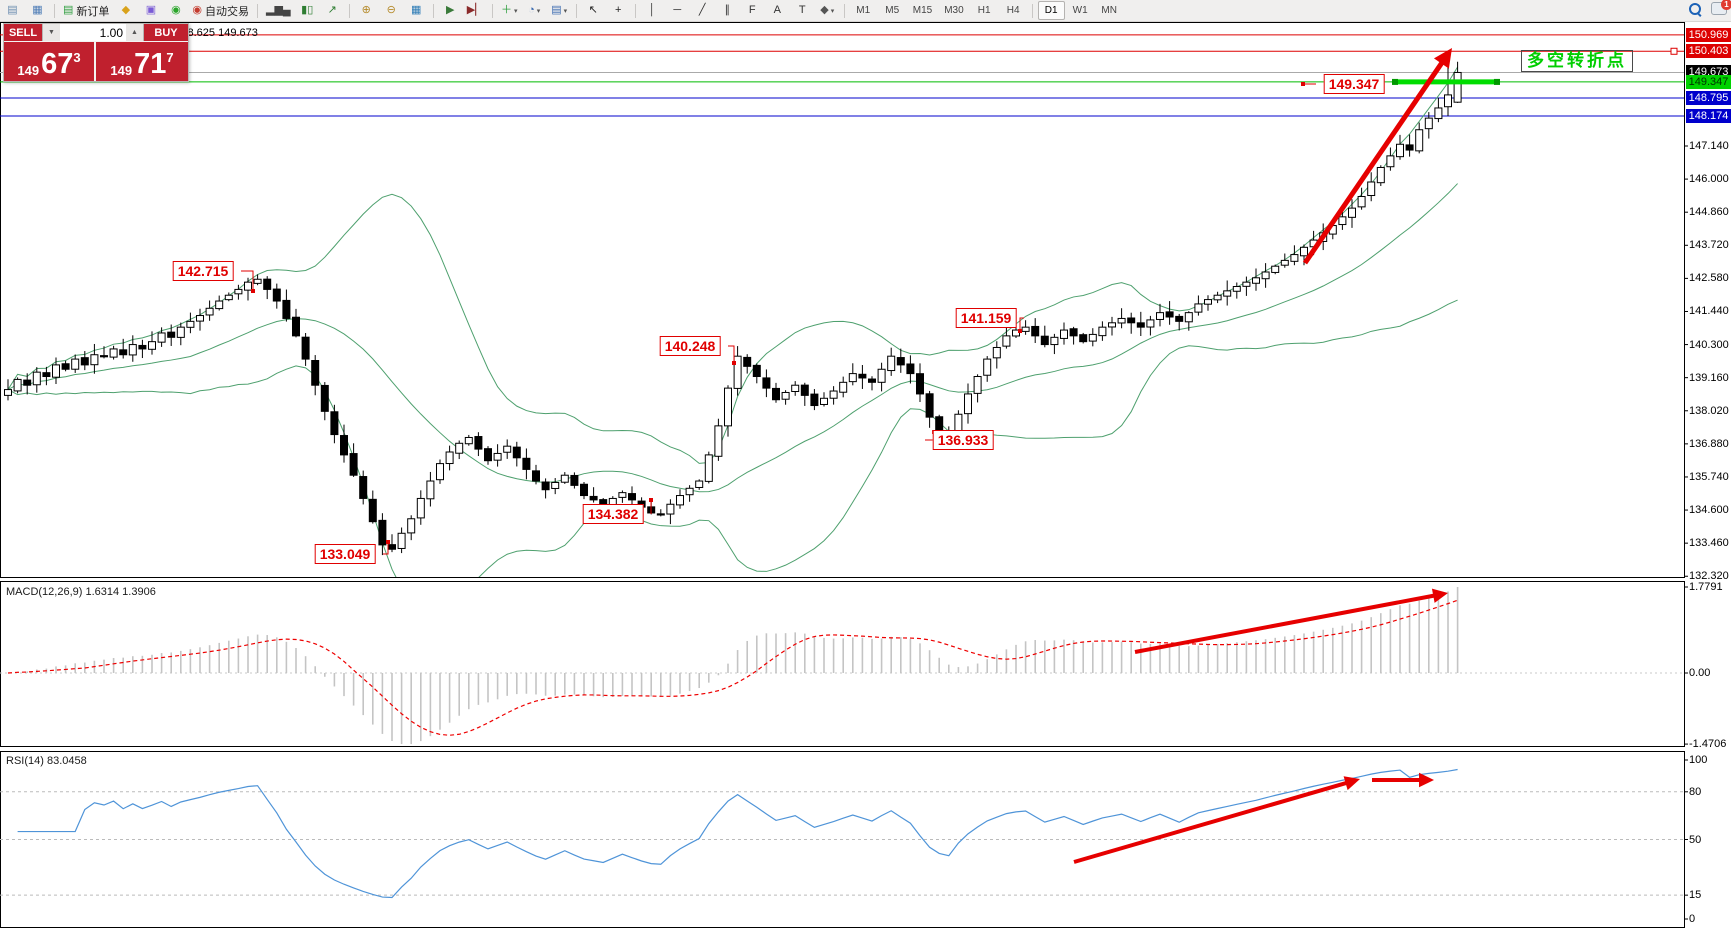 Image resolution: width=1731 pixels, height=945 pixels. I want to click on bid-price-panel: 149 67 3, so click(49, 61).